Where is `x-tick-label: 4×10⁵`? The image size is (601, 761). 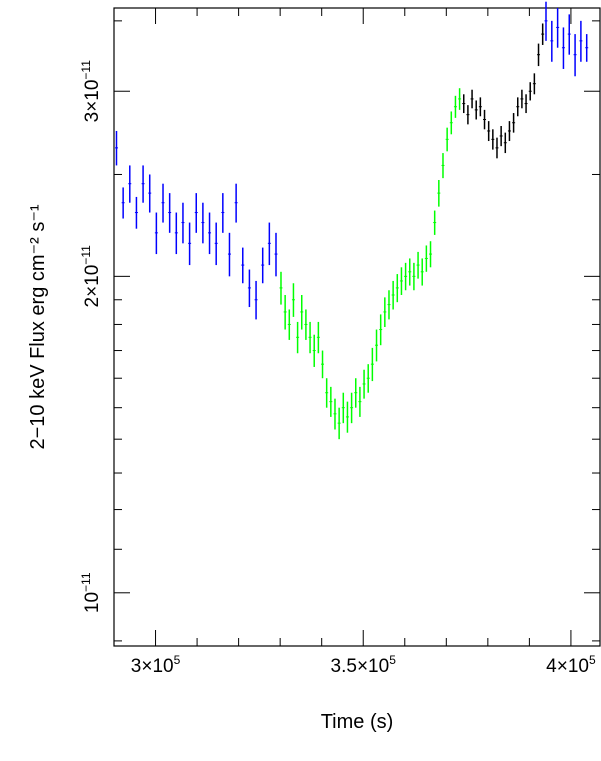 x-tick-label: 4×10⁵ is located at coordinates (571, 665).